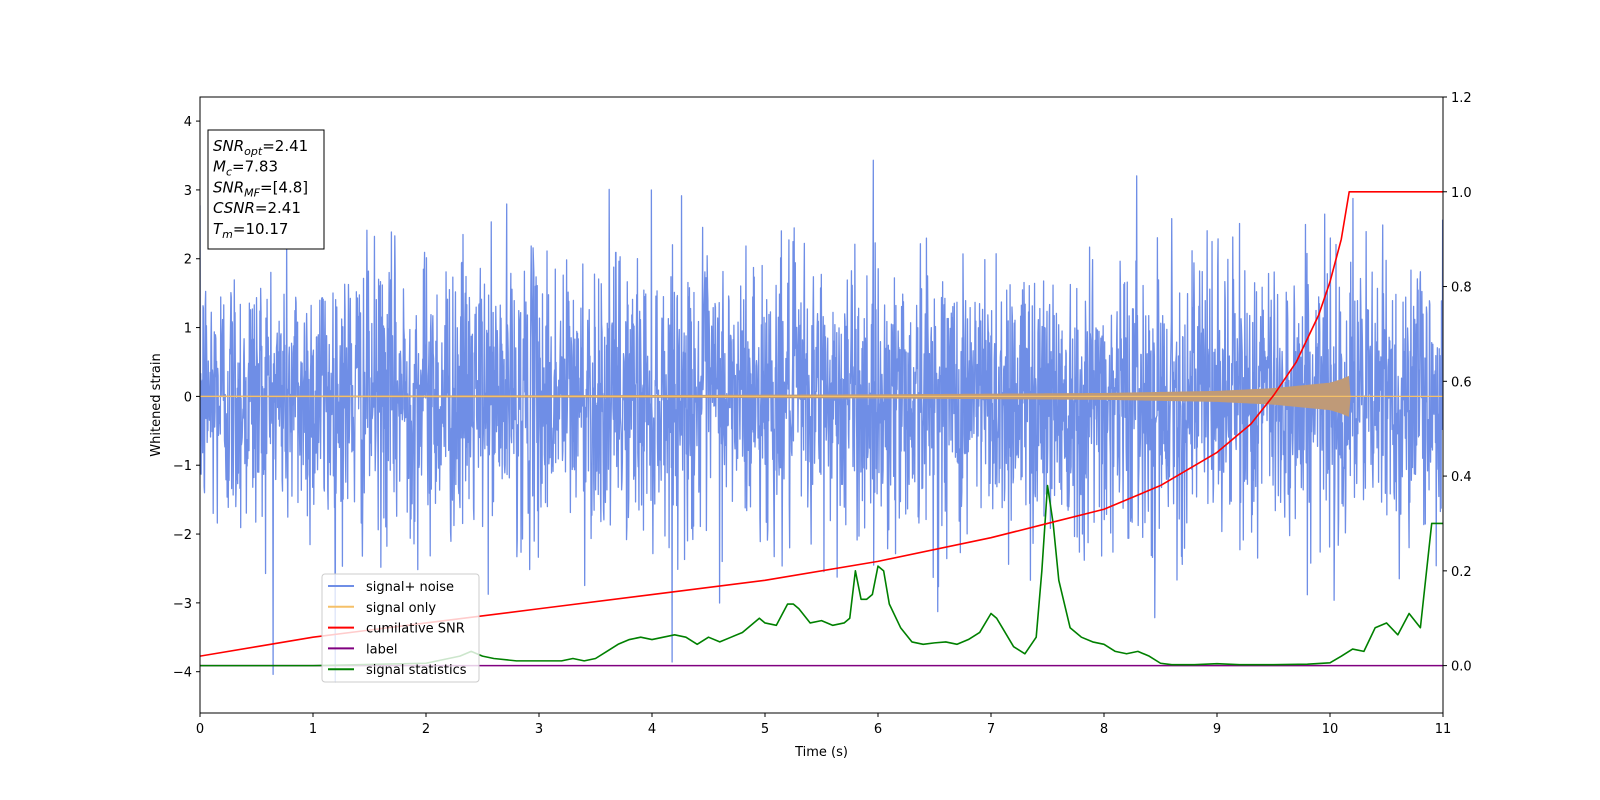  What do you see at coordinates (313, 729) in the screenshot?
I see `x-tick-label: 1` at bounding box center [313, 729].